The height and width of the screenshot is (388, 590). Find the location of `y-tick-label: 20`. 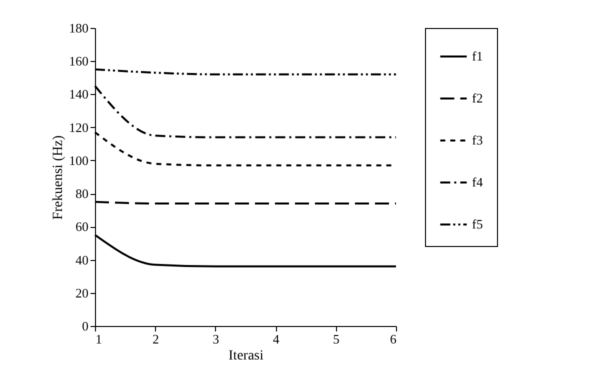

y-tick-label: 20 is located at coordinates (82, 292).